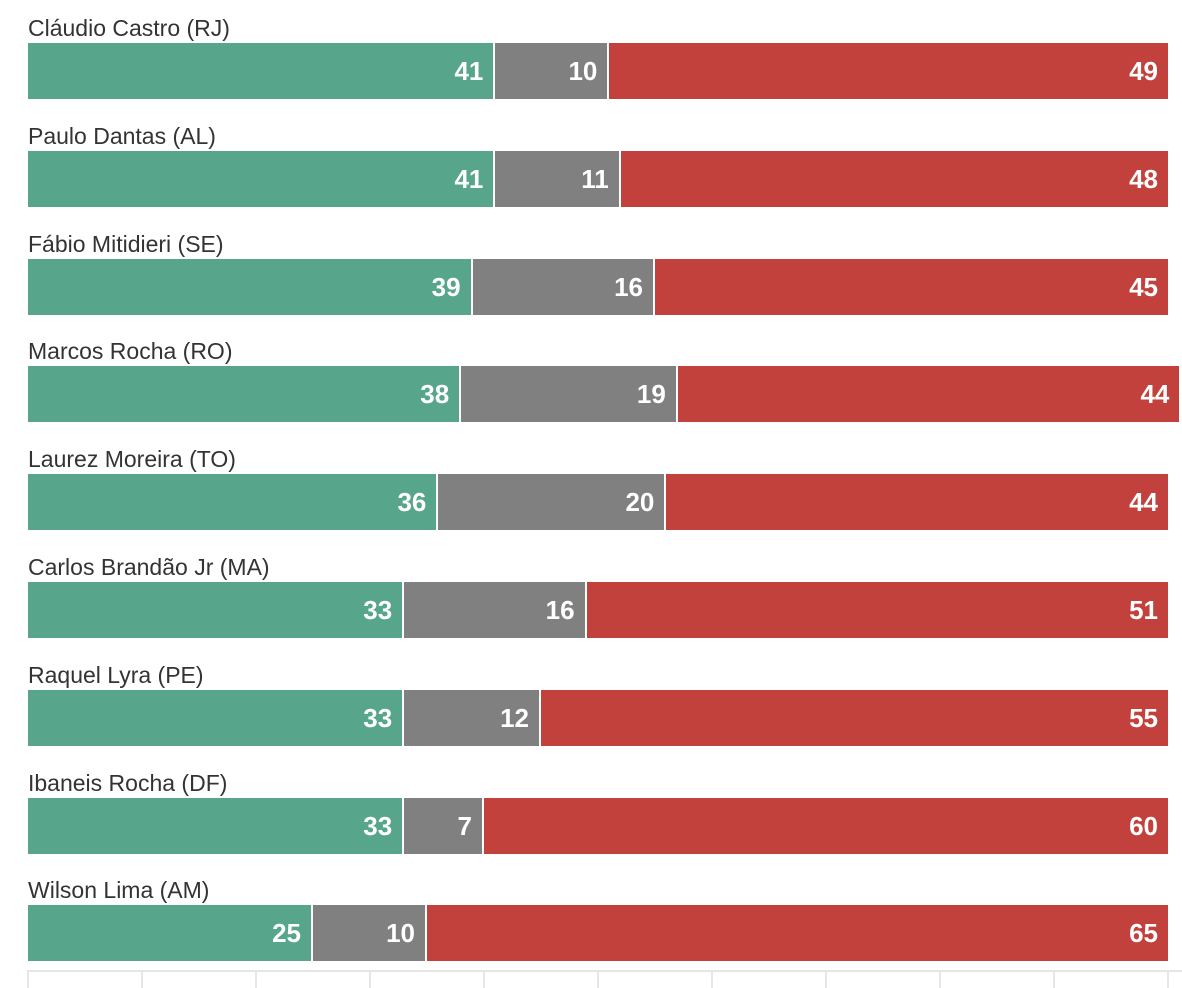  Describe the element at coordinates (1143, 286) in the screenshot. I see `data-label: 45` at that location.